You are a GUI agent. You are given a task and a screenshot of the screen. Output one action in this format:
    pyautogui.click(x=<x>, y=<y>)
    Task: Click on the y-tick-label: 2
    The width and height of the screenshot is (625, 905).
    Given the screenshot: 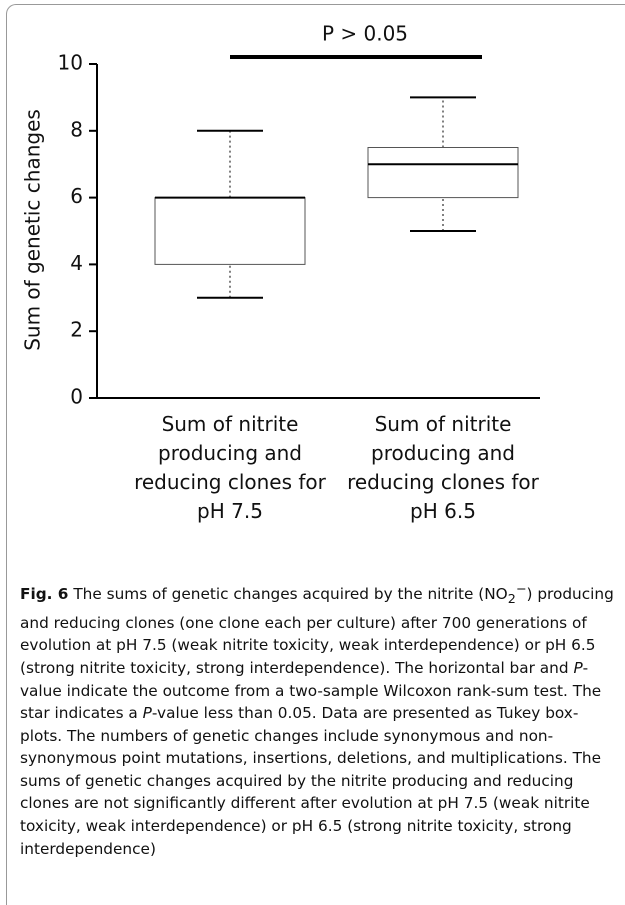 What is the action you would take?
    pyautogui.click(x=76, y=330)
    